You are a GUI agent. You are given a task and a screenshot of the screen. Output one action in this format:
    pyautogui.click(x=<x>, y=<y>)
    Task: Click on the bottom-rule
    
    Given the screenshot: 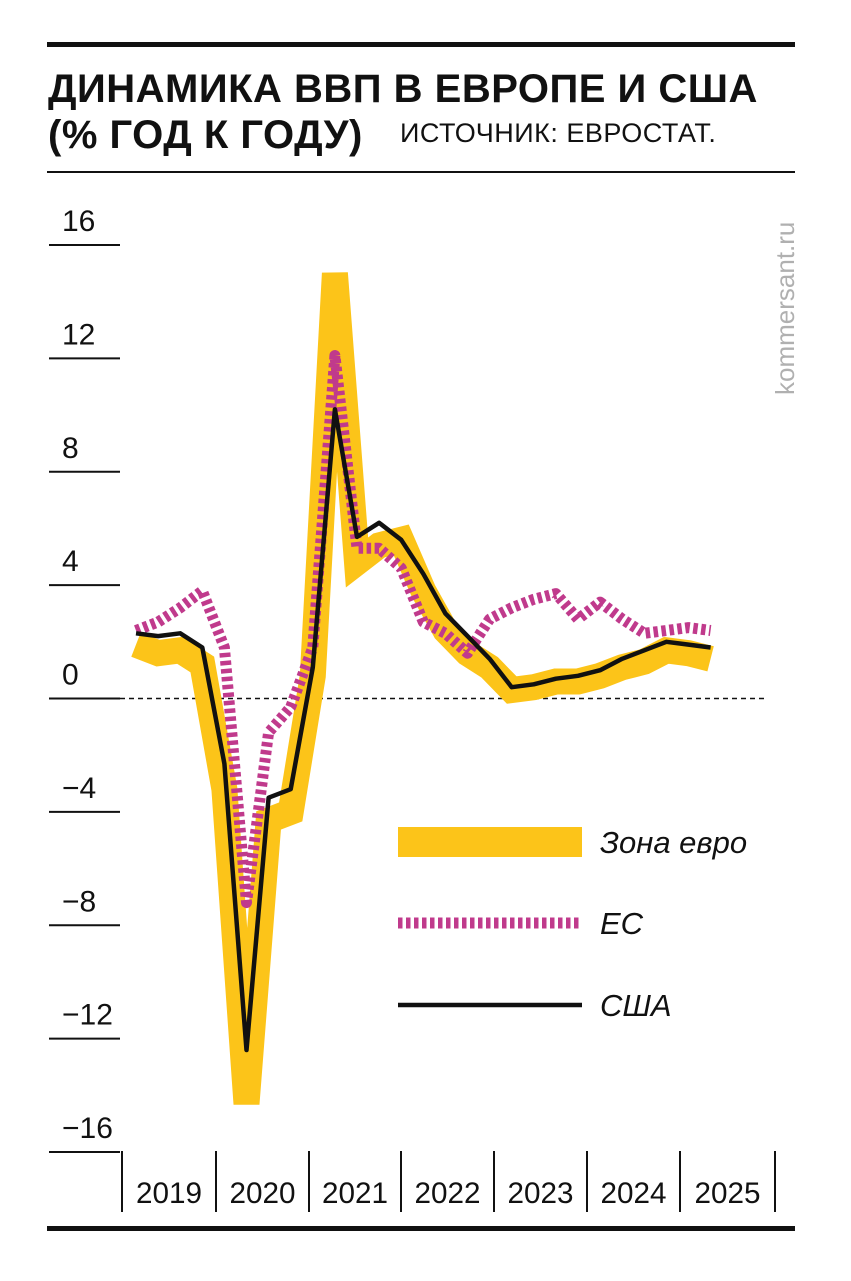 What is the action you would take?
    pyautogui.click(x=421, y=1228)
    